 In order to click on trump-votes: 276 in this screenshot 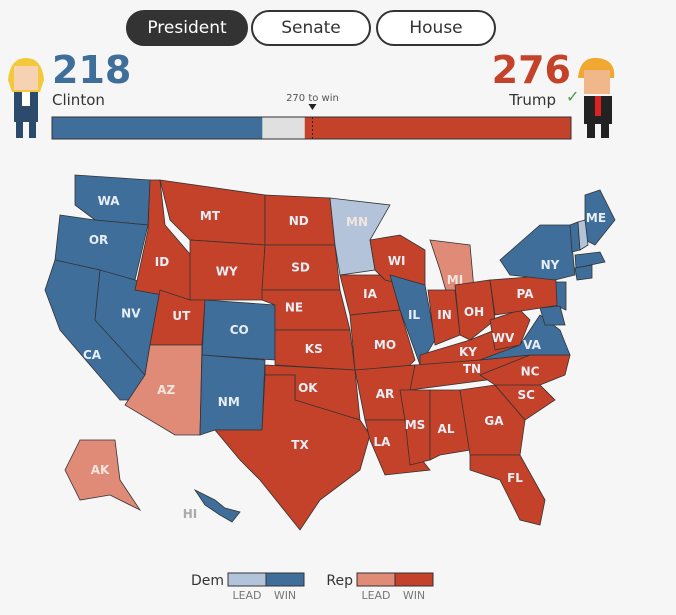, I will do `click(531, 70)`.